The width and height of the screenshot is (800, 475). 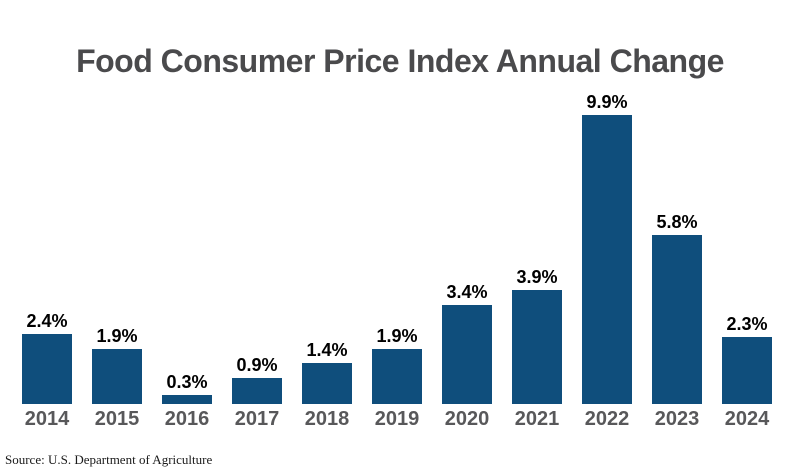 I want to click on source-note: Source: U.S. Department of Agriculture, so click(x=109, y=459).